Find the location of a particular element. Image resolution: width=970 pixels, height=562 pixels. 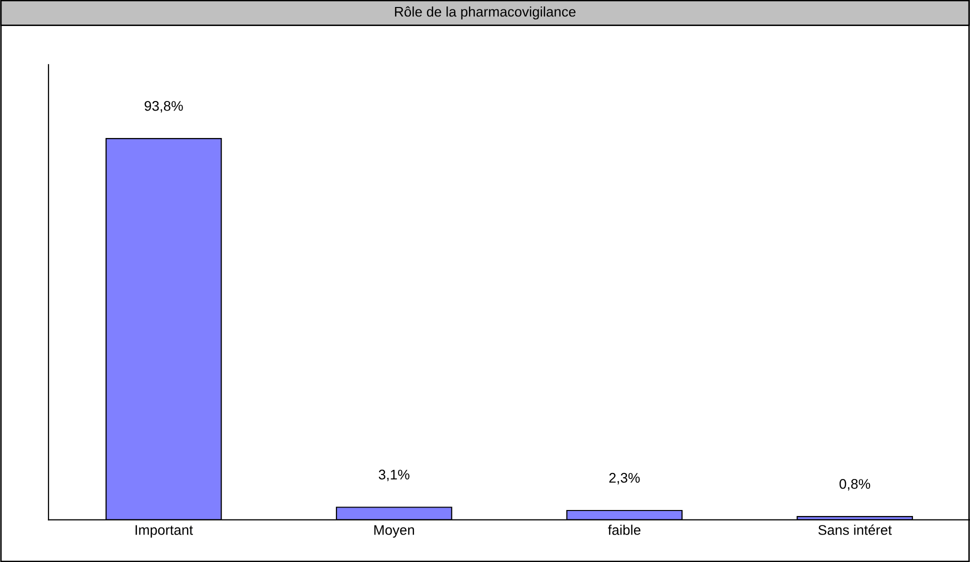

x-tick-label: Important is located at coordinates (164, 531).